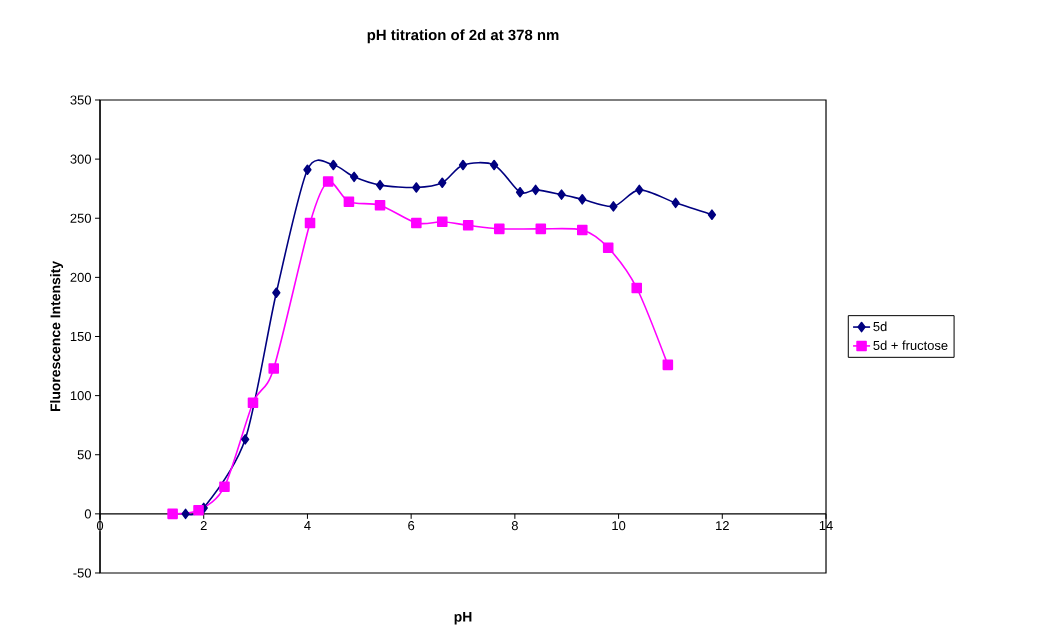 The width and height of the screenshot is (1055, 629). I want to click on y-tick-label: 100, so click(80, 396).